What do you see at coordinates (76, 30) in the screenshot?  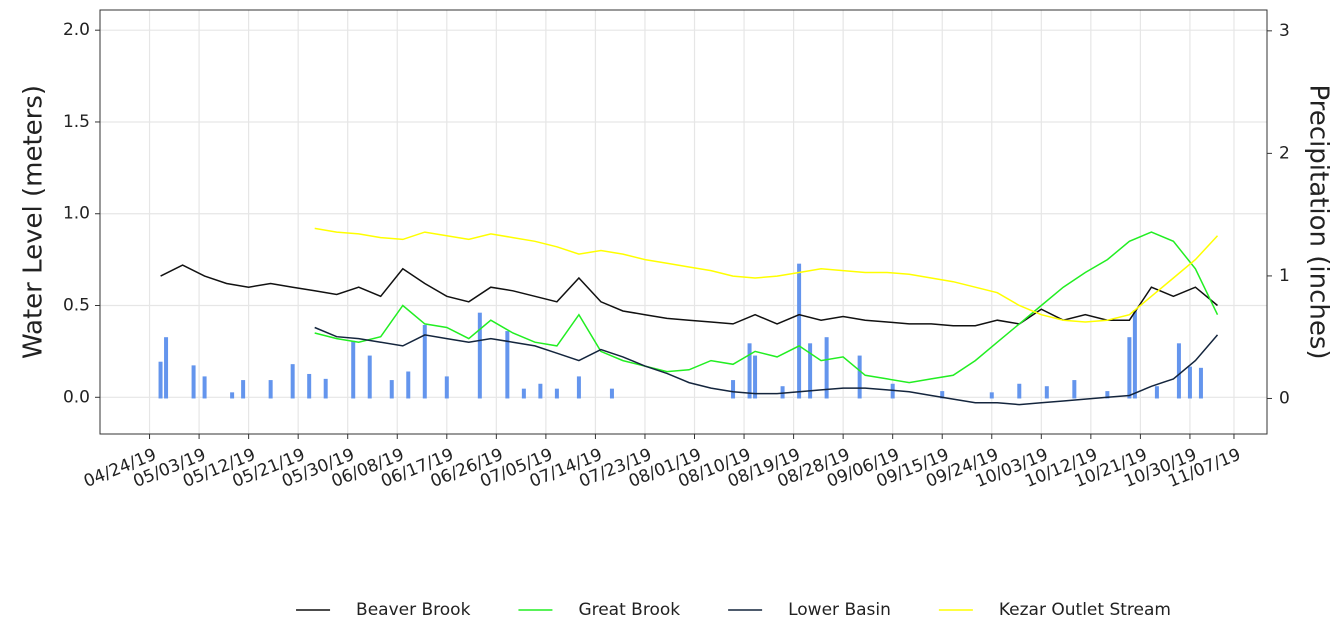 I see `y-tick-label: 2.0` at bounding box center [76, 30].